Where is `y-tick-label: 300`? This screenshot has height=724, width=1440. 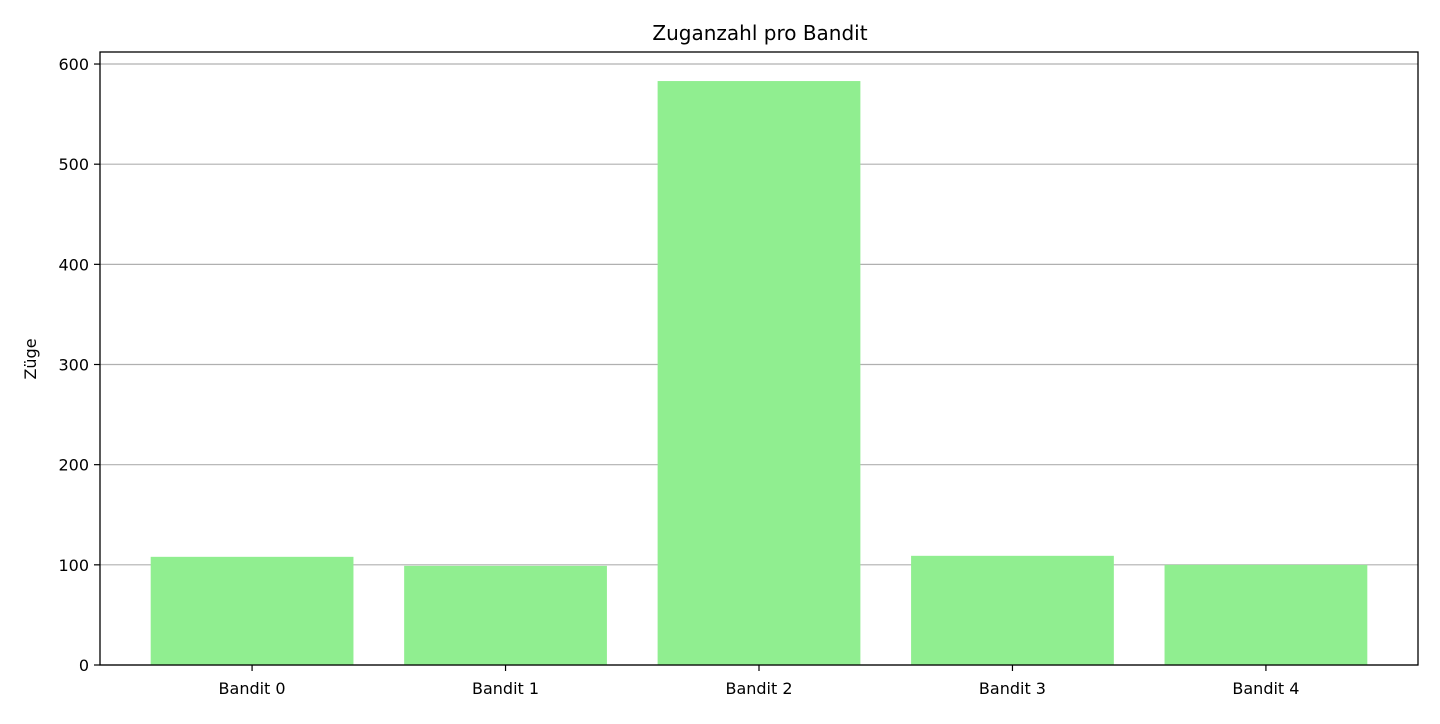
y-tick-label: 300 is located at coordinates (73, 365).